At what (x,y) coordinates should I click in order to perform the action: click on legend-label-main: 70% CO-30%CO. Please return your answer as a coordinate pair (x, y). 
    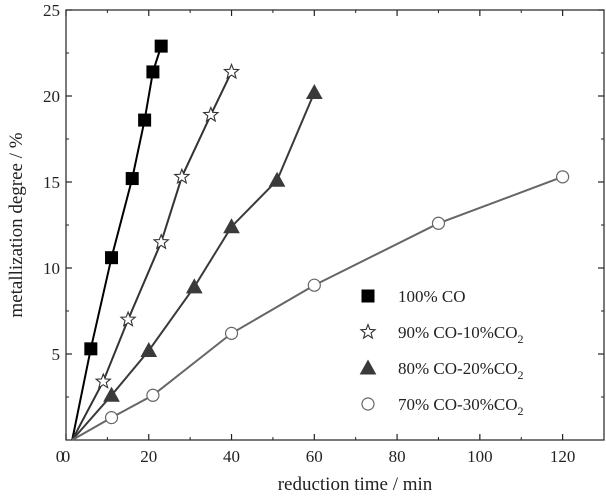
    Looking at the image, I should click on (457, 404).